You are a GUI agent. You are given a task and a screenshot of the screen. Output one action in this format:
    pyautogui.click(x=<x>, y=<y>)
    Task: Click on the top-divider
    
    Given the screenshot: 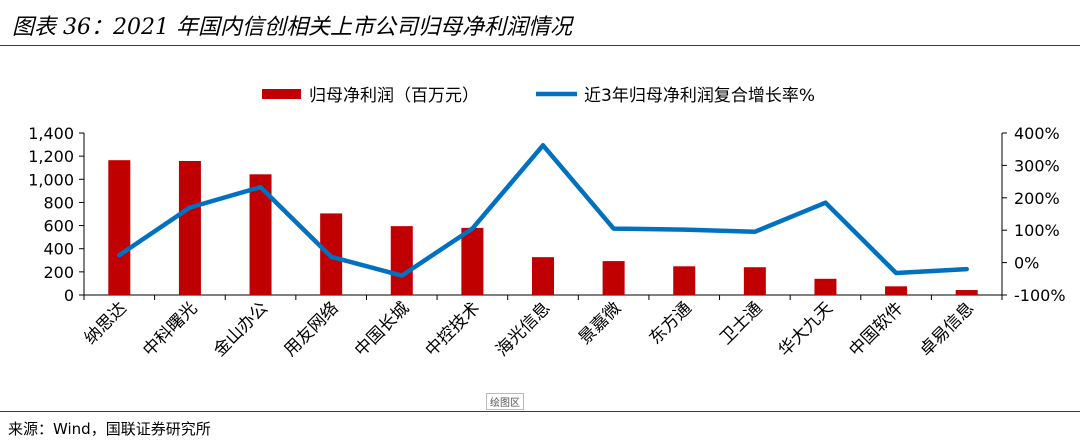 What is the action you would take?
    pyautogui.click(x=540, y=45)
    